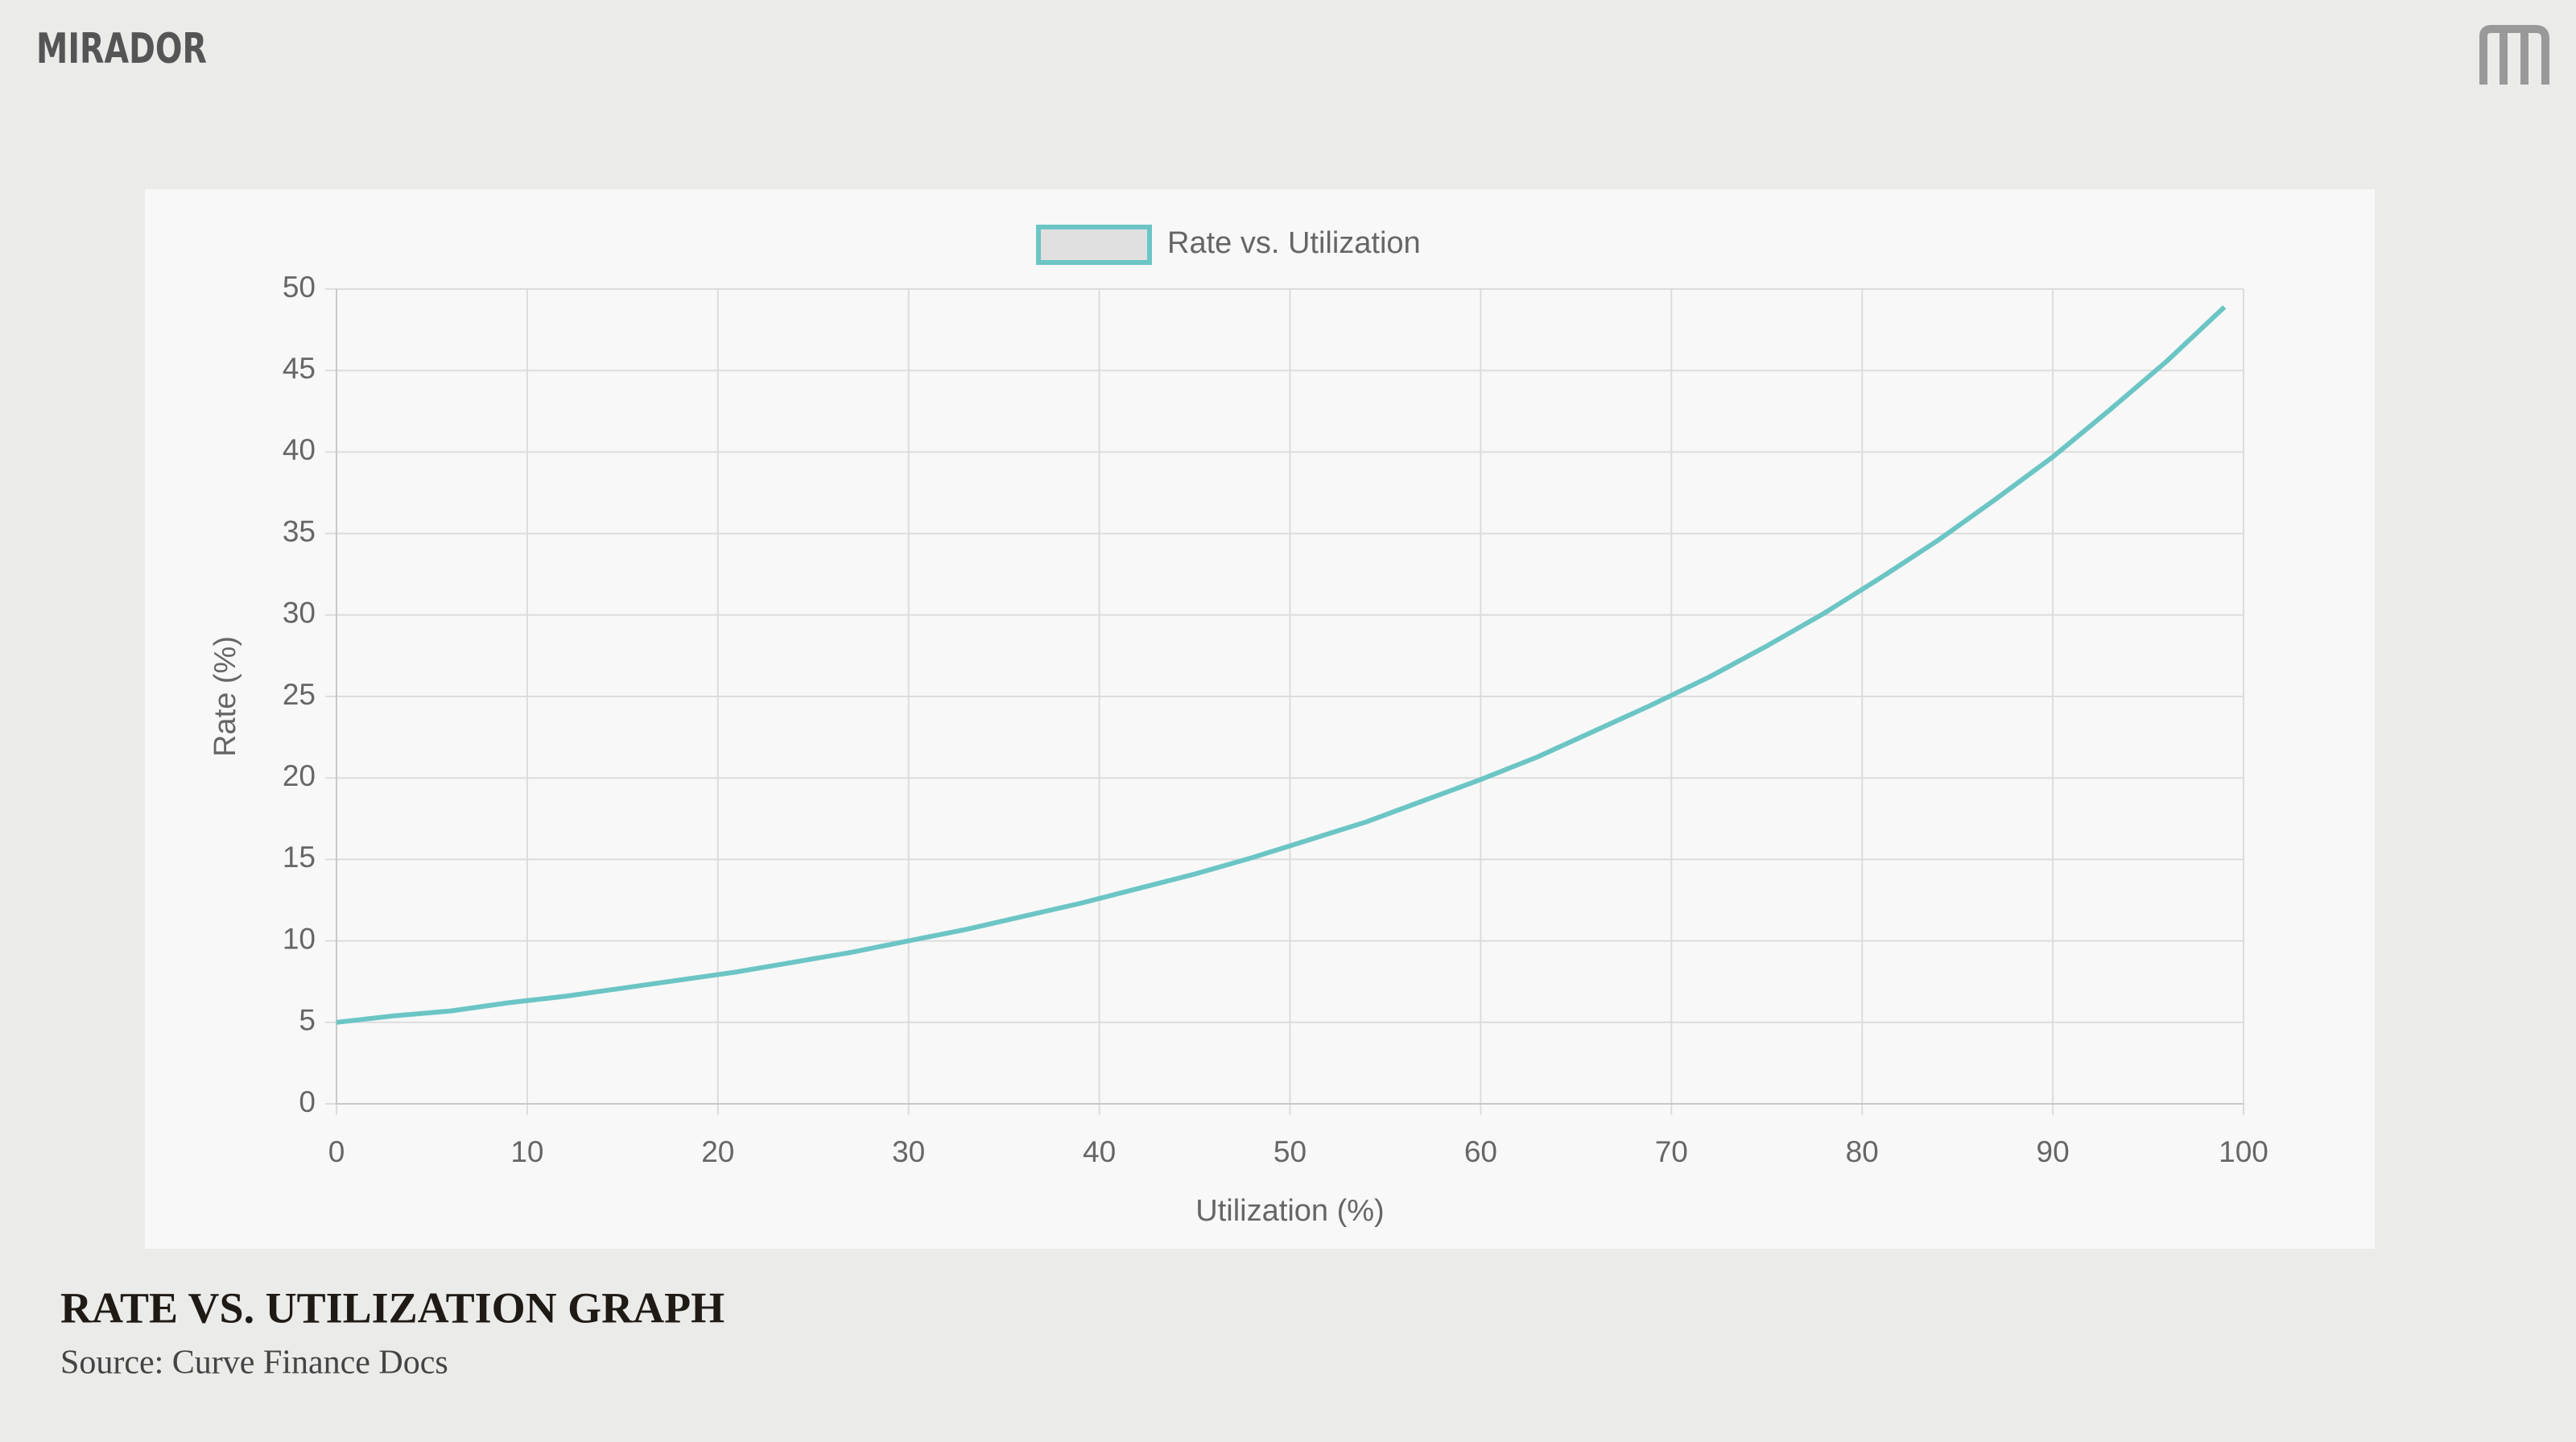 The width and height of the screenshot is (2576, 1442). Describe the element at coordinates (299, 530) in the screenshot. I see `y-tick-label: 35` at that location.